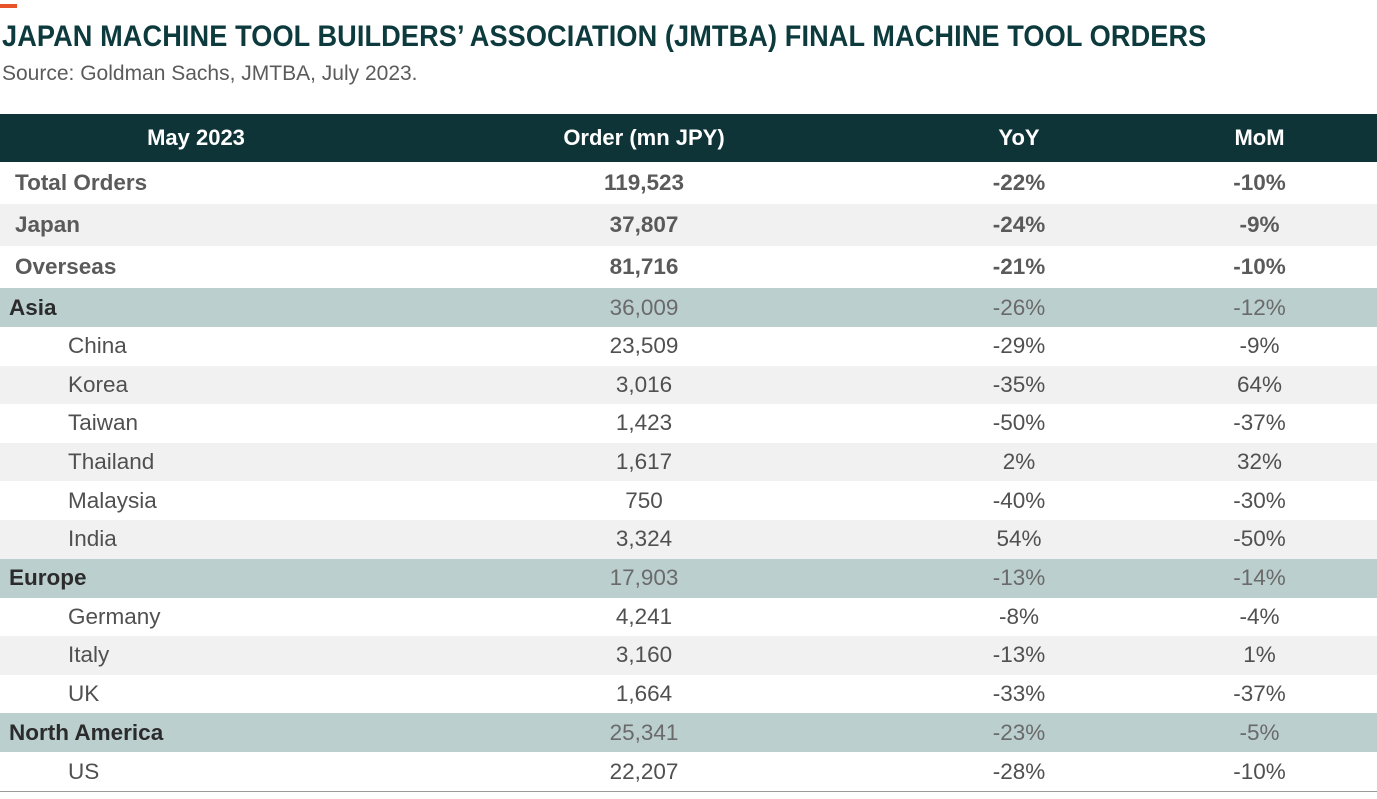 This screenshot has height=799, width=1377. I want to click on cell-order: 3,324, so click(644, 539).